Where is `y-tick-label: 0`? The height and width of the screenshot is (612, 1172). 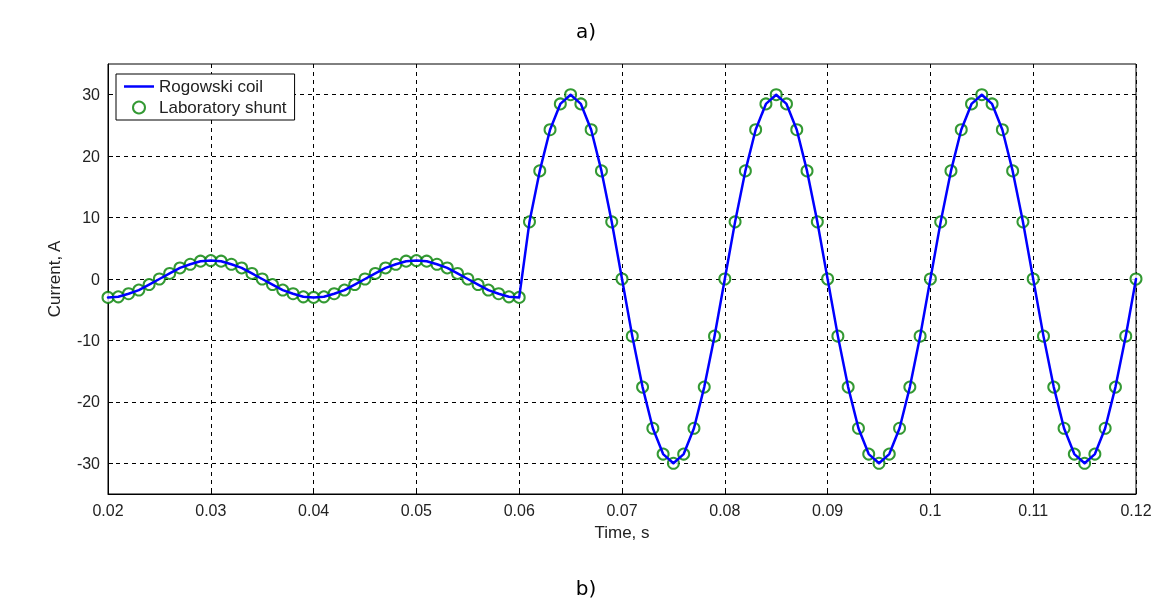 y-tick-label: 0 is located at coordinates (96, 279).